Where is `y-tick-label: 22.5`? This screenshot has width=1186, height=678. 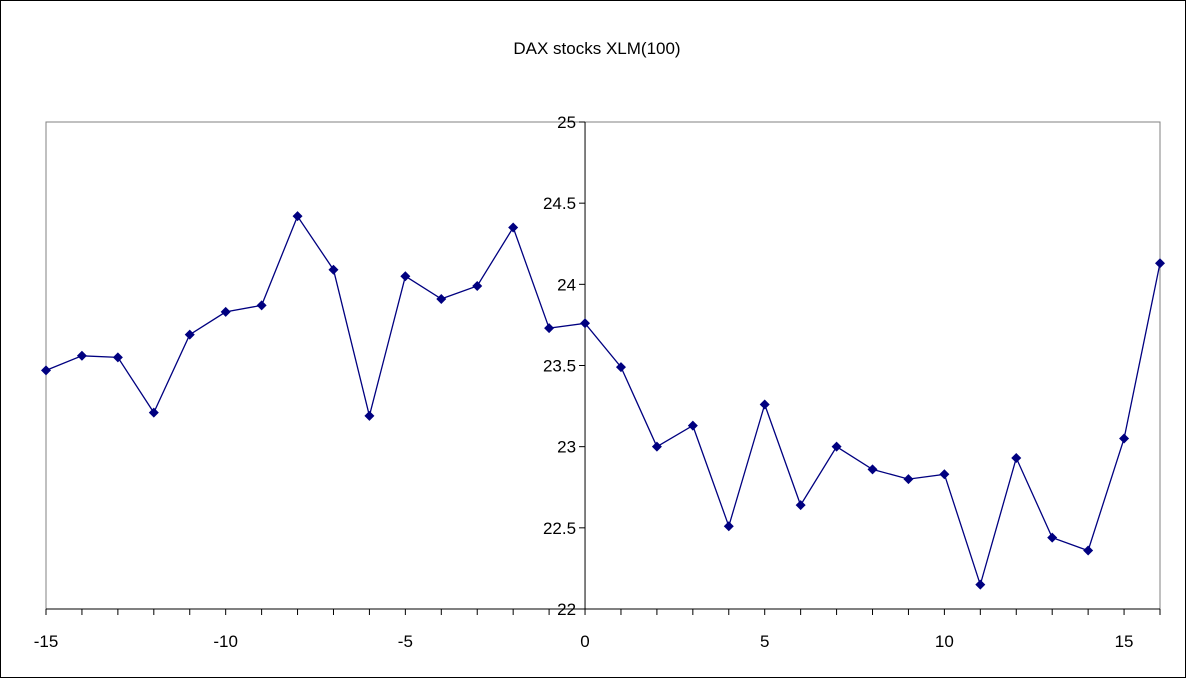 y-tick-label: 22.5 is located at coordinates (559, 528).